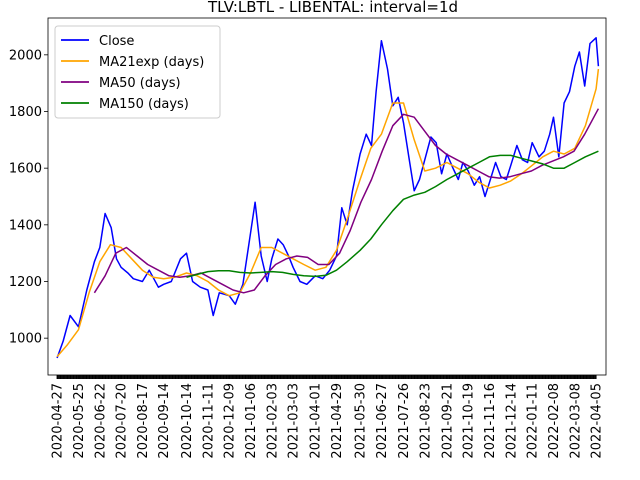 The height and width of the screenshot is (480, 640). What do you see at coordinates (554, 421) in the screenshot?
I see `x-tick-label: 2022-02-08` at bounding box center [554, 421].